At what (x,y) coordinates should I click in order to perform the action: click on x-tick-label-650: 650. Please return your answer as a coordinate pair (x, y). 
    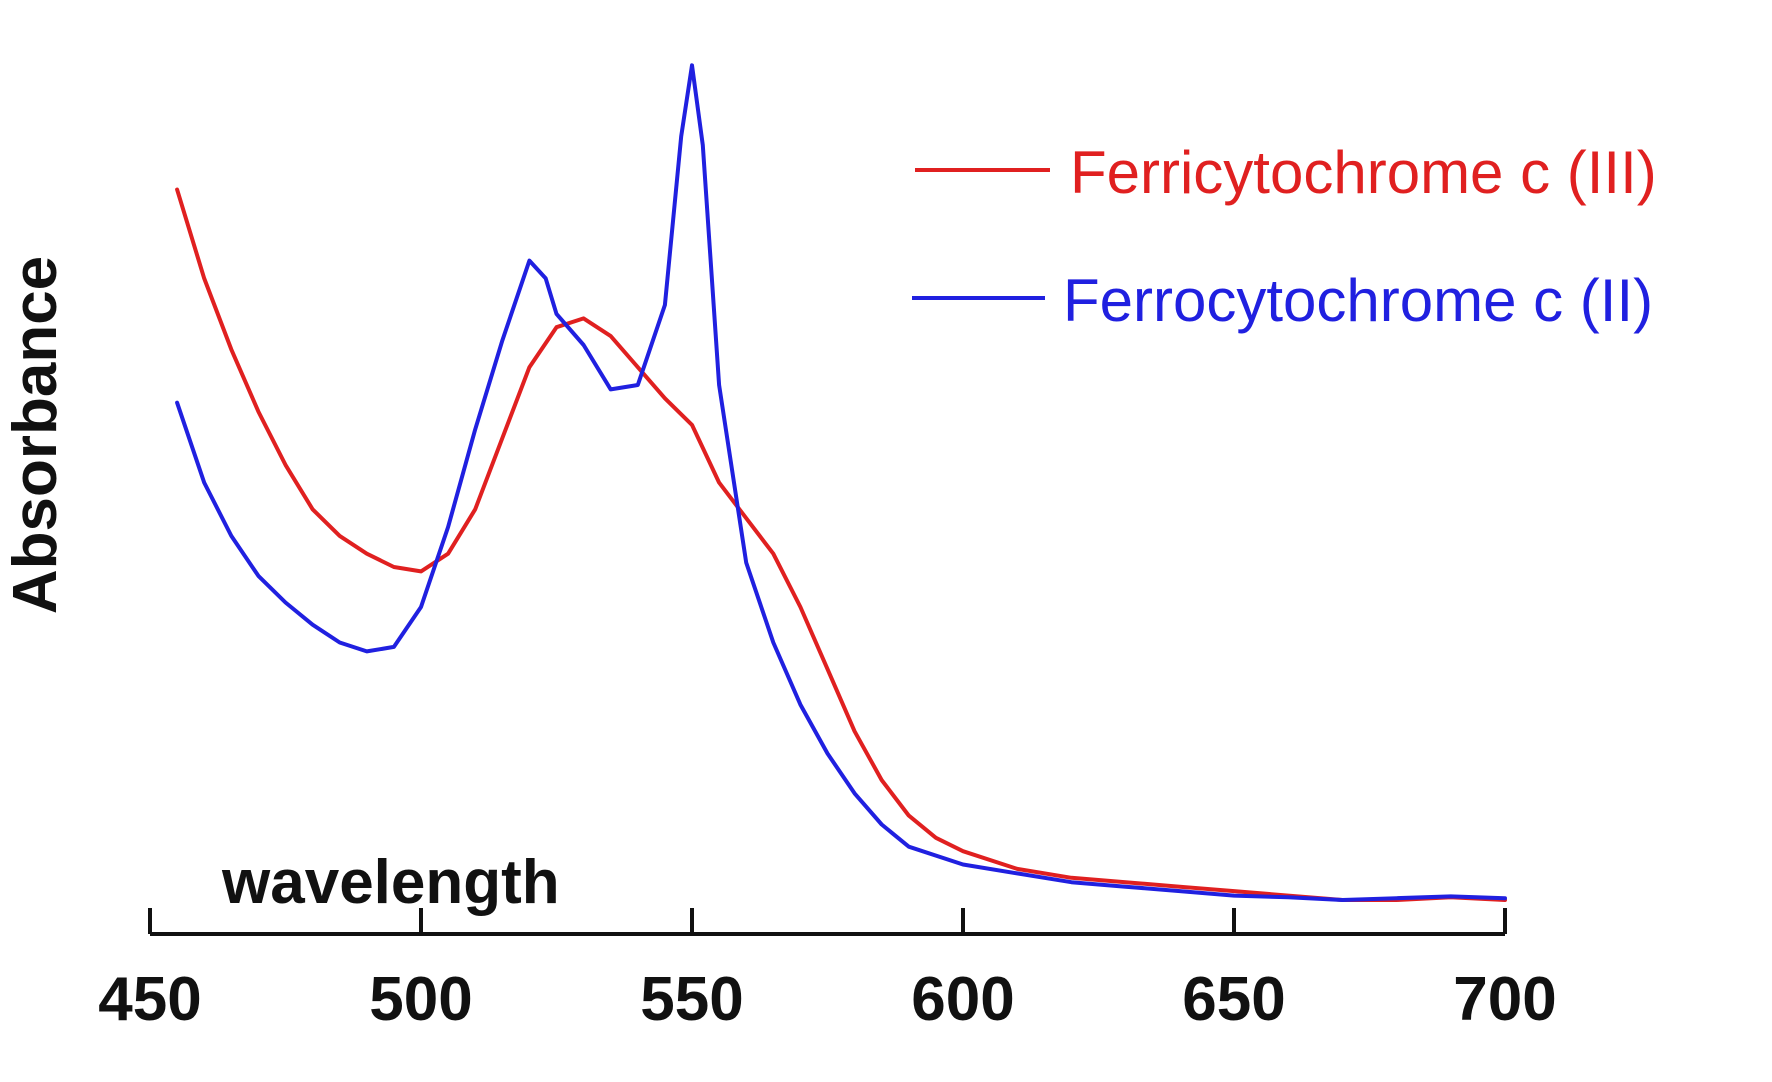
    Looking at the image, I should click on (1233, 999).